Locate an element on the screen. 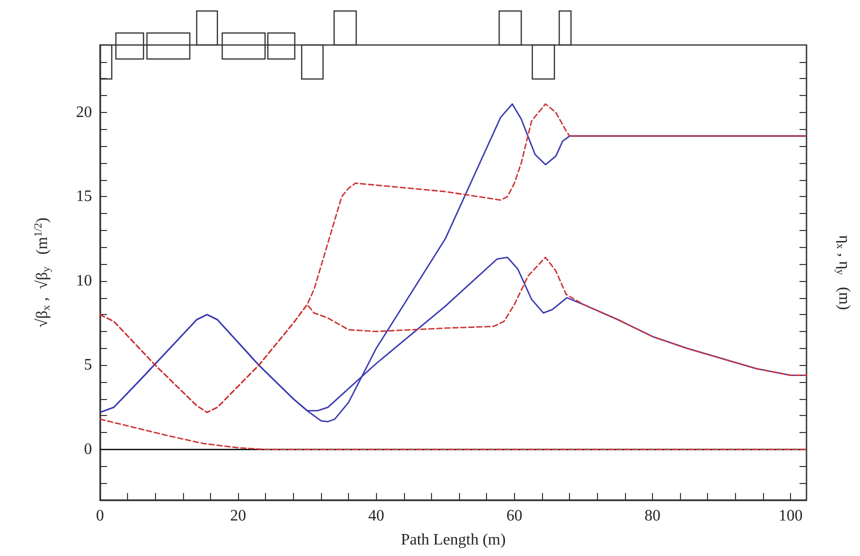 This screenshot has width=860, height=556. y-tick-label: 20 is located at coordinates (84, 112).